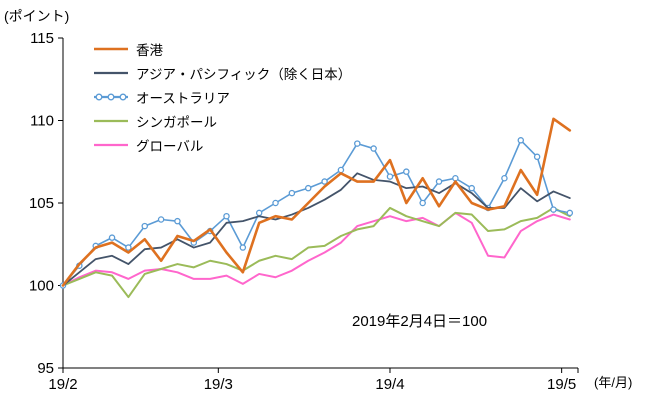 The width and height of the screenshot is (653, 408). I want to click on x-axis-unit-label: (年/月), so click(613, 382).